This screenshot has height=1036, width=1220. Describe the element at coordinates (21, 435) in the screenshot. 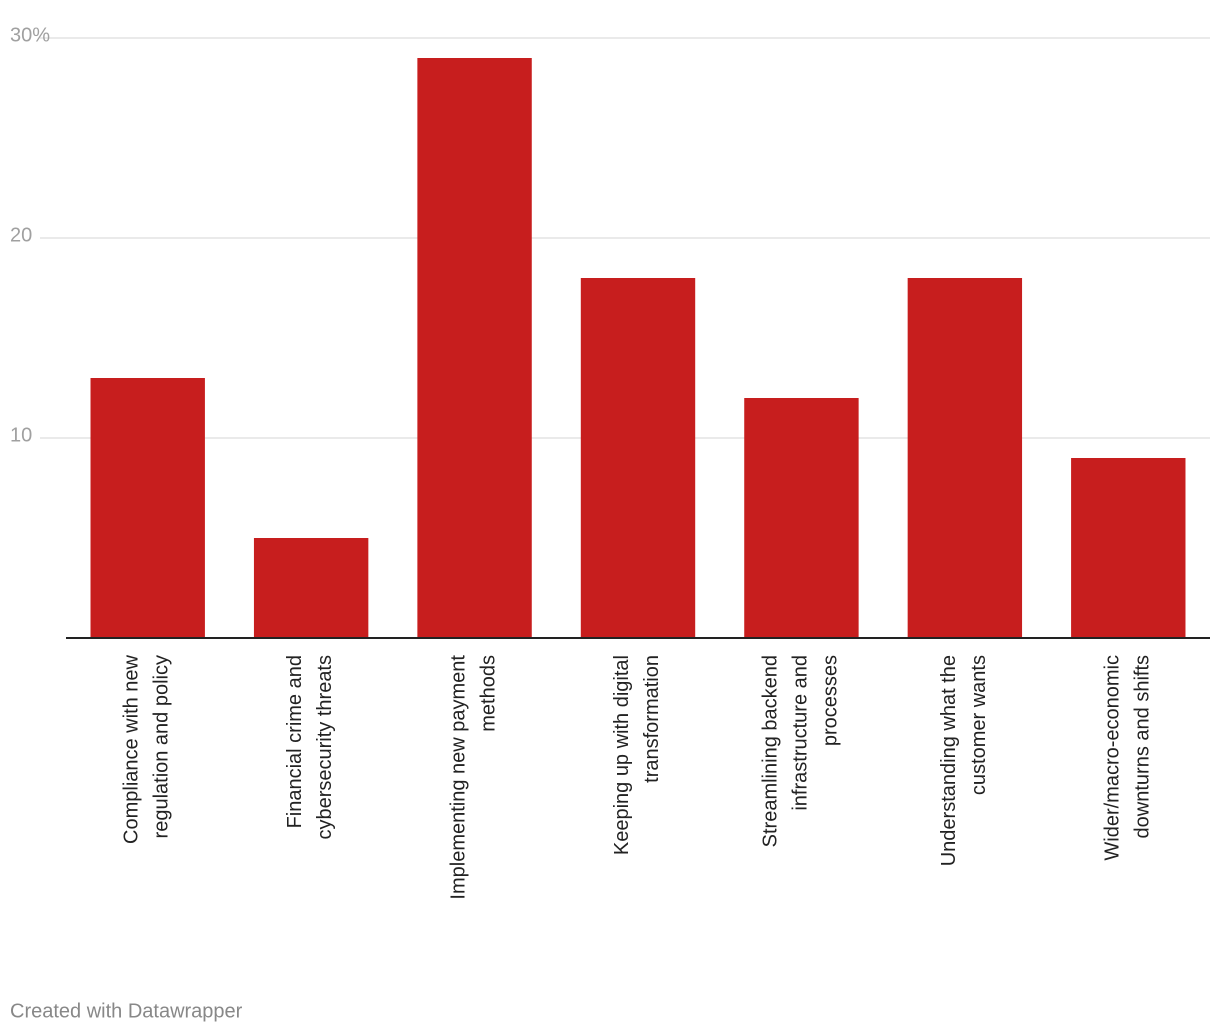

I see `y-tick-label: 10` at that location.